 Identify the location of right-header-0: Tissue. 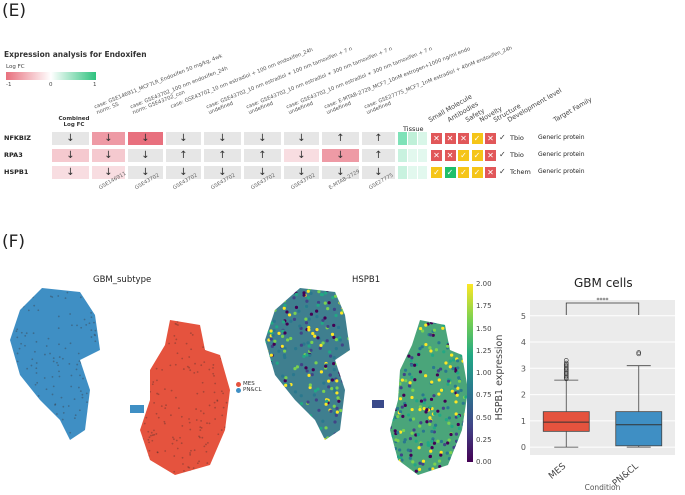
(413, 129).